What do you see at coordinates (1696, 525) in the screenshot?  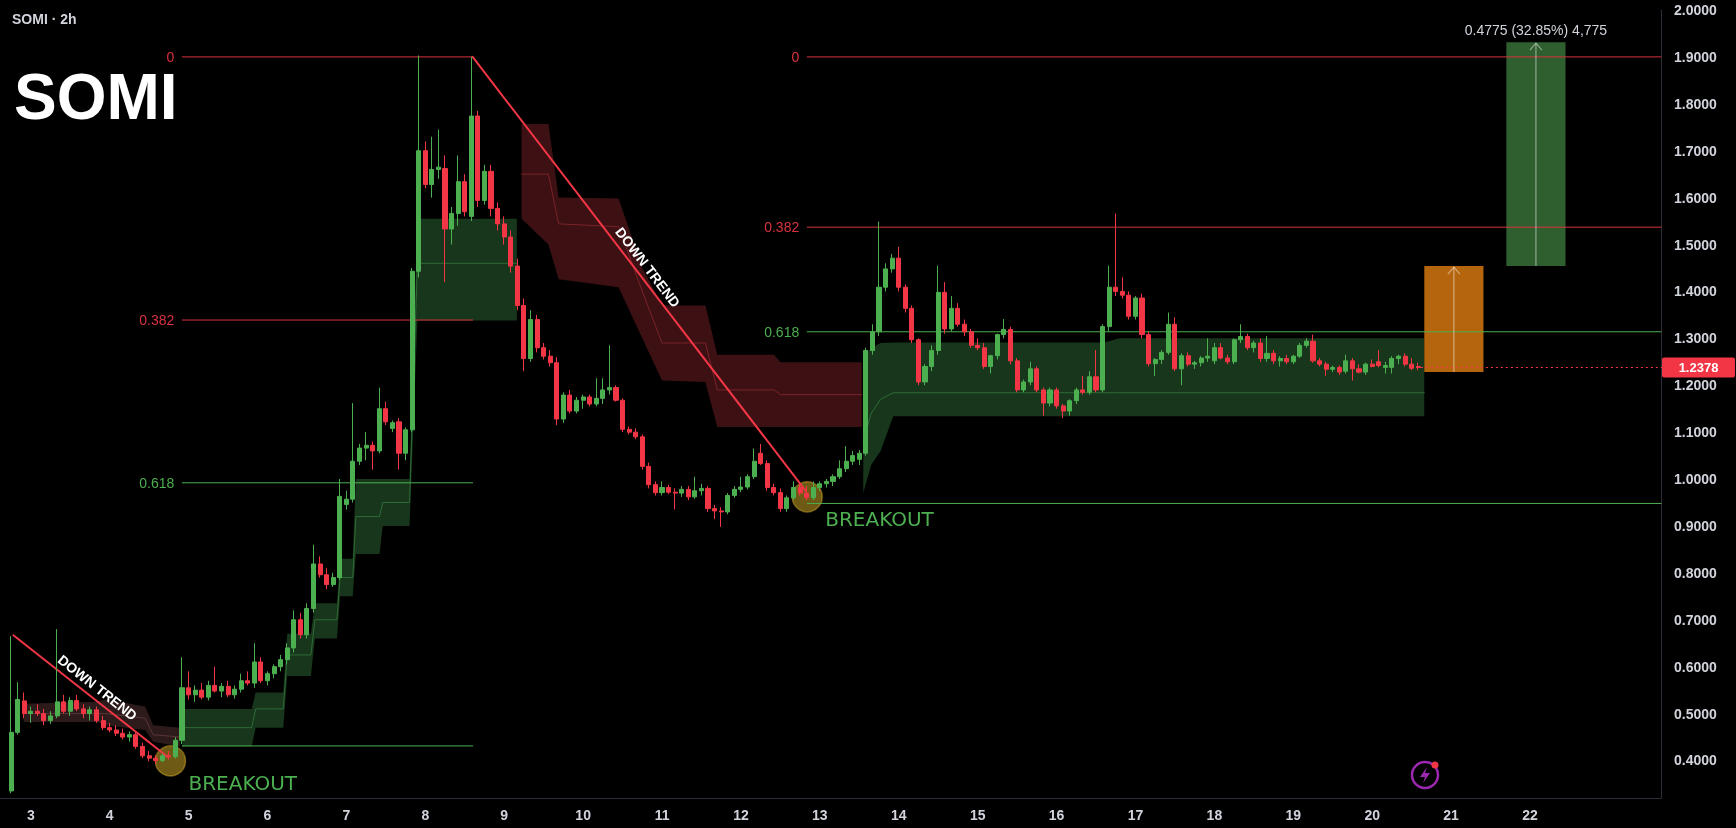 I see `y-tick-label: 0.9000` at bounding box center [1696, 525].